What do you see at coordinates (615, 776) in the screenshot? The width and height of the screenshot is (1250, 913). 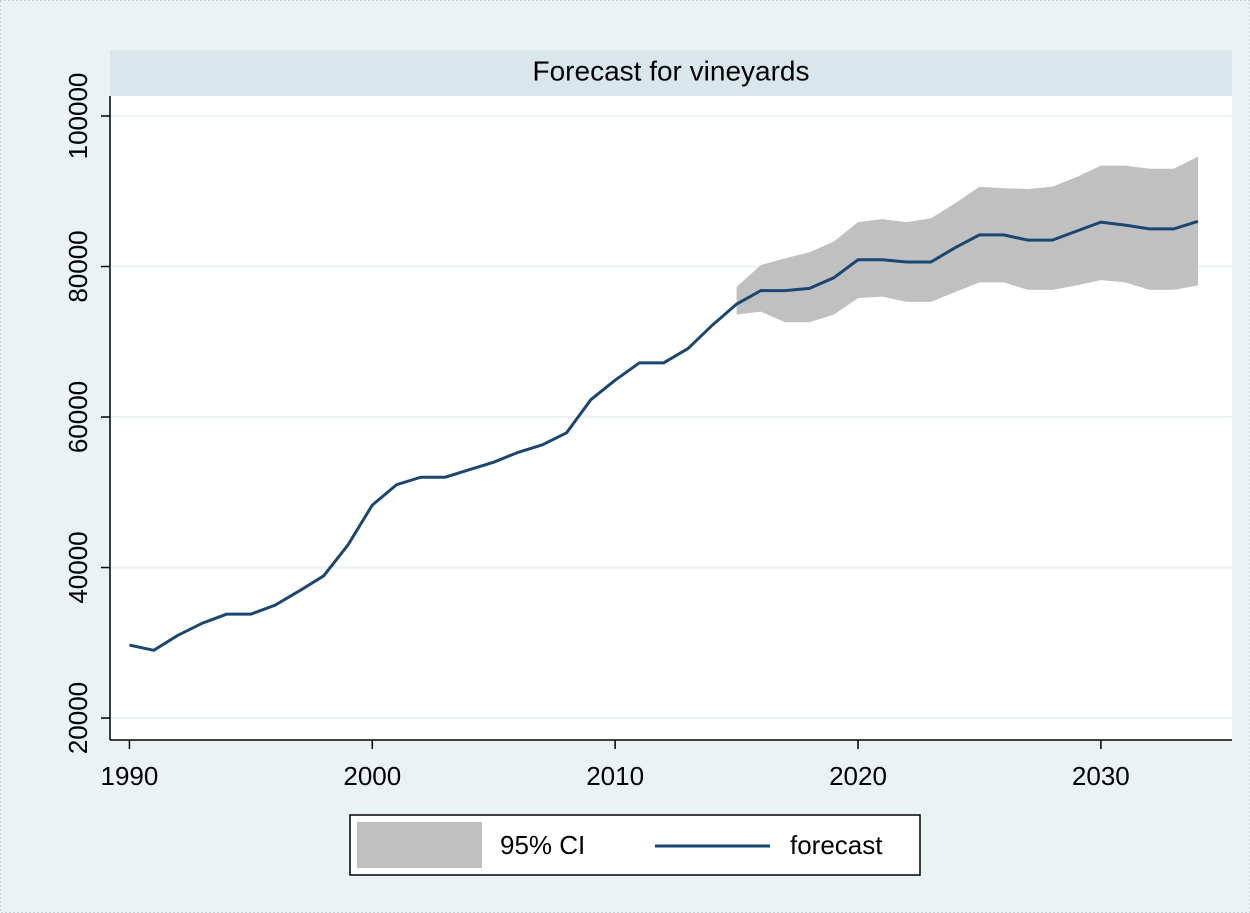 I see `x-tick-label: 2010` at bounding box center [615, 776].